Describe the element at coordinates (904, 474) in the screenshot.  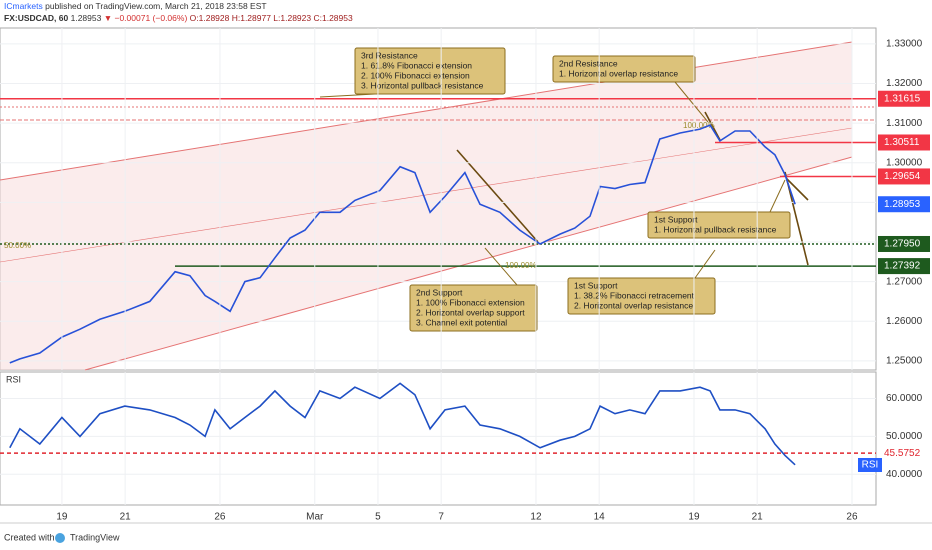
I see `y-tick-label: 40.0000` at that location.